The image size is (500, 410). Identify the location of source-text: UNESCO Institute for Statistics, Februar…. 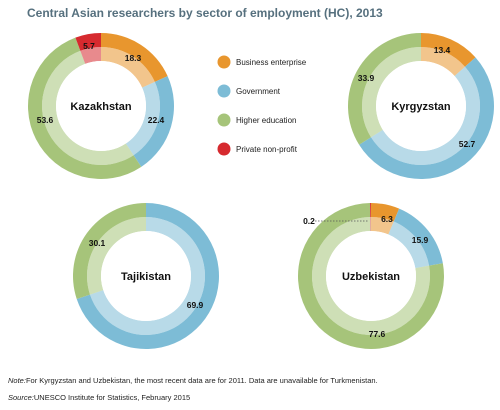
(112, 397).